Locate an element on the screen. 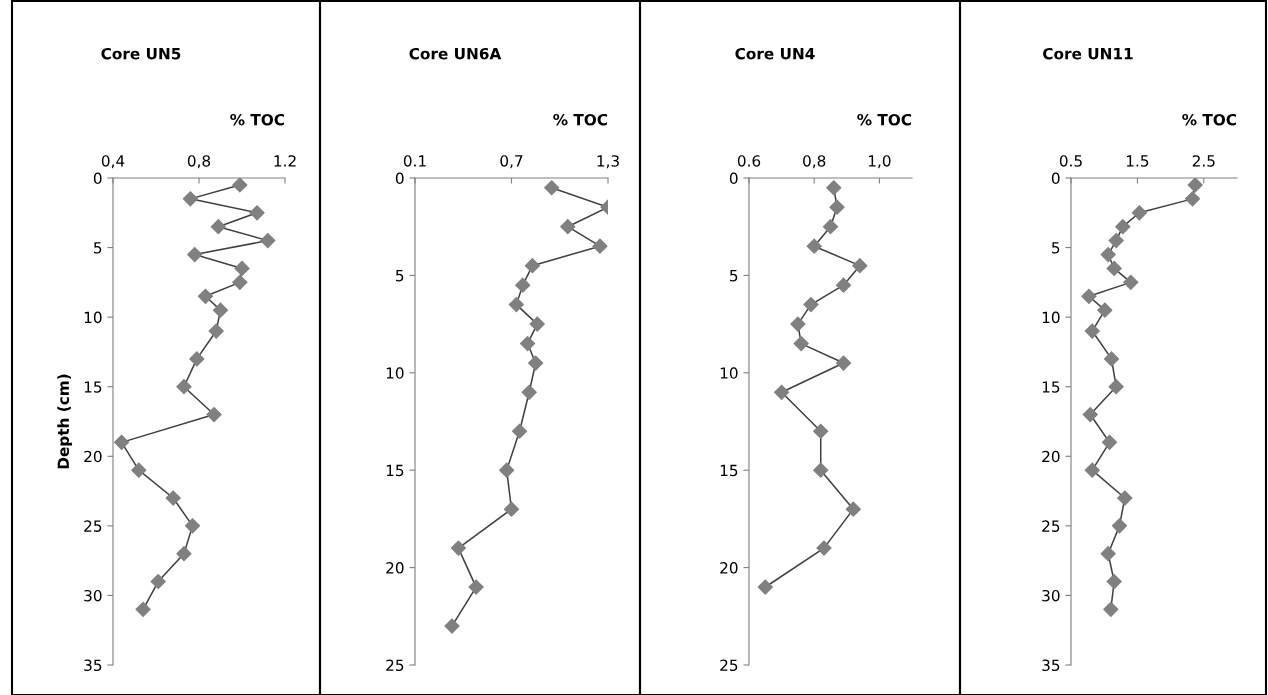 This screenshot has width=1268, height=695. x-tick-label: 0,7 is located at coordinates (511, 162).